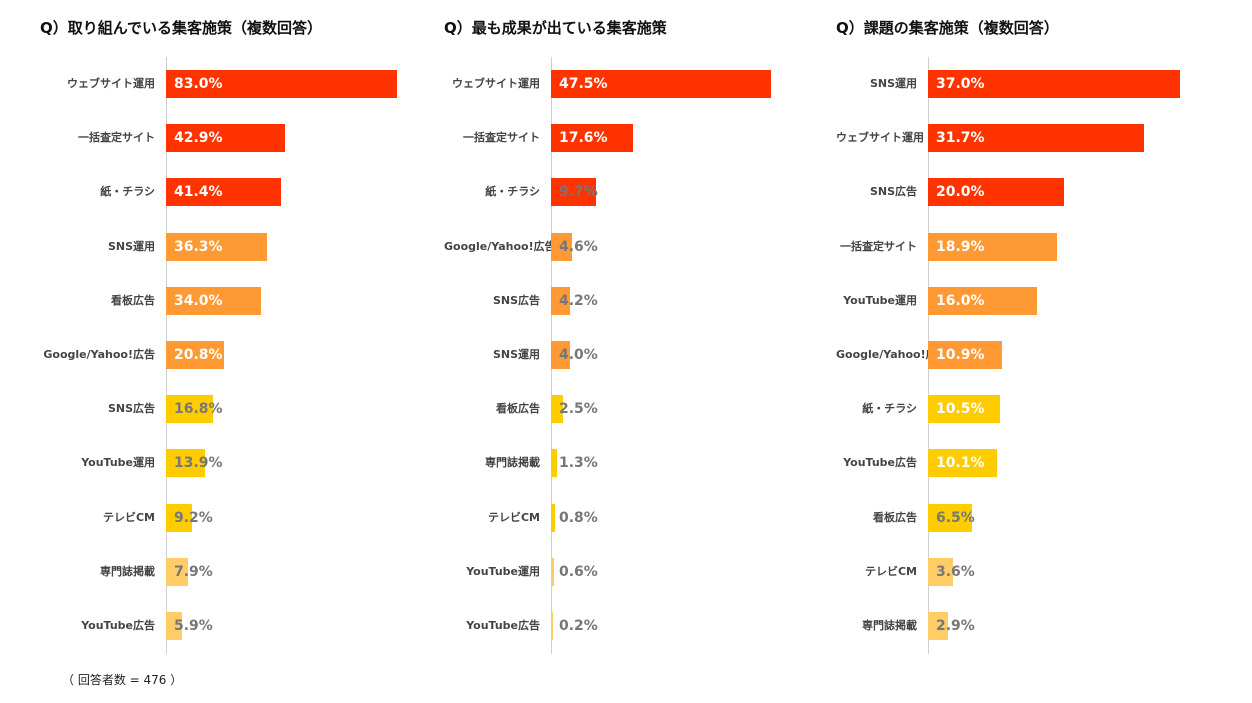 The image size is (1252, 703). I want to click on value-label: 2.5%, so click(578, 409).